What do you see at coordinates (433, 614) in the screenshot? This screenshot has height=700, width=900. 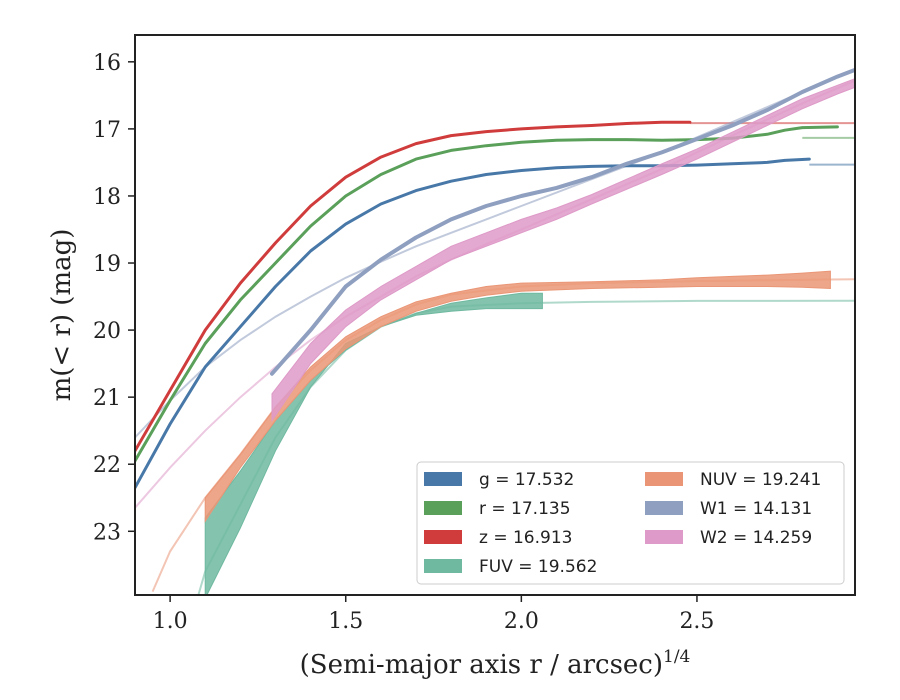 I see `x-axis: 1.0 1.5 2.0 2.5` at bounding box center [433, 614].